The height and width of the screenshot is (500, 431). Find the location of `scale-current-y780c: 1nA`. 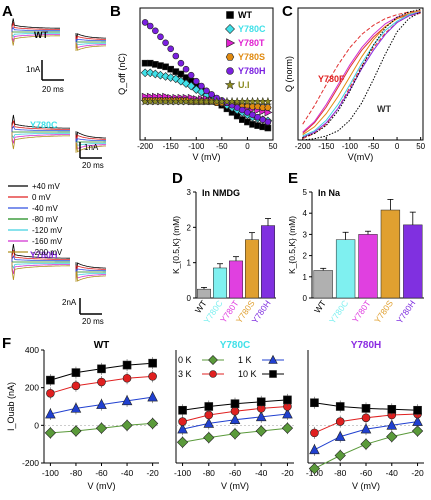

scale-current-y780c: 1nA is located at coordinates (91, 147).